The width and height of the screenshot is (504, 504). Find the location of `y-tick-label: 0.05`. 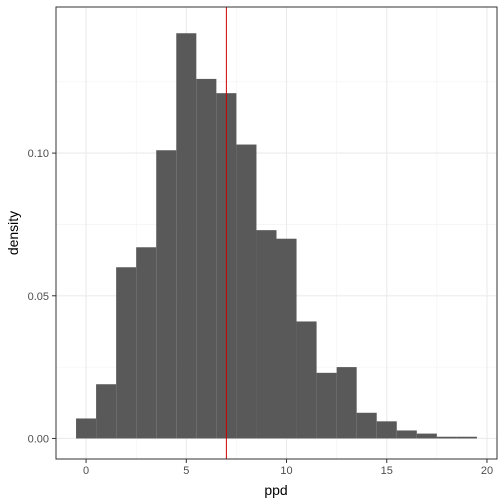

y-tick-label: 0.05 is located at coordinates (38, 297).